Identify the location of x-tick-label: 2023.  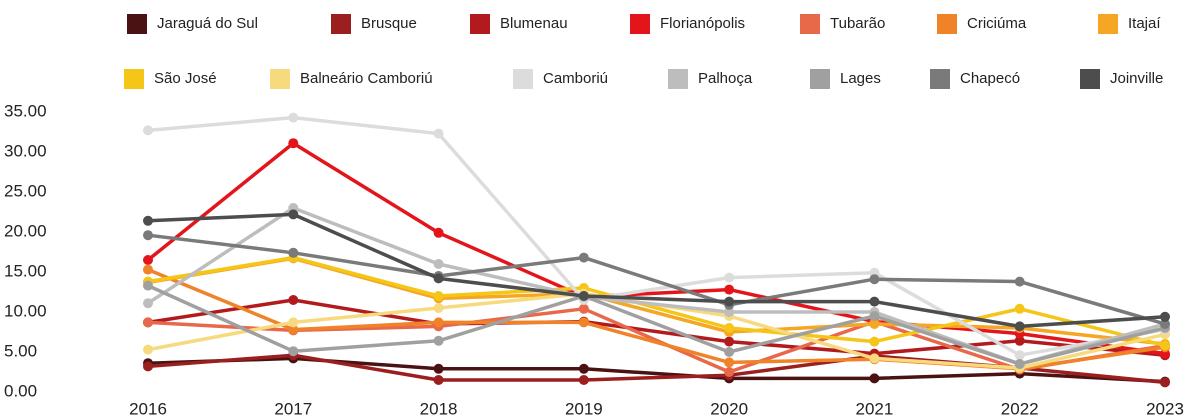
(1165, 408).